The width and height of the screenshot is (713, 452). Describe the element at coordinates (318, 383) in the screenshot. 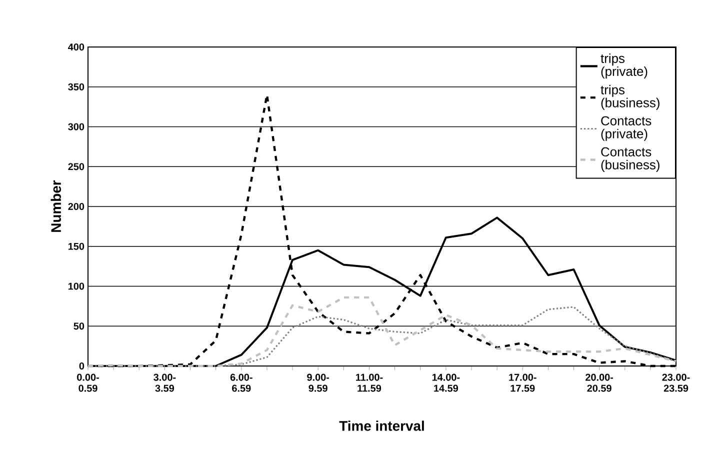

I see `x-tick-label: 9.00-9.59` at that location.